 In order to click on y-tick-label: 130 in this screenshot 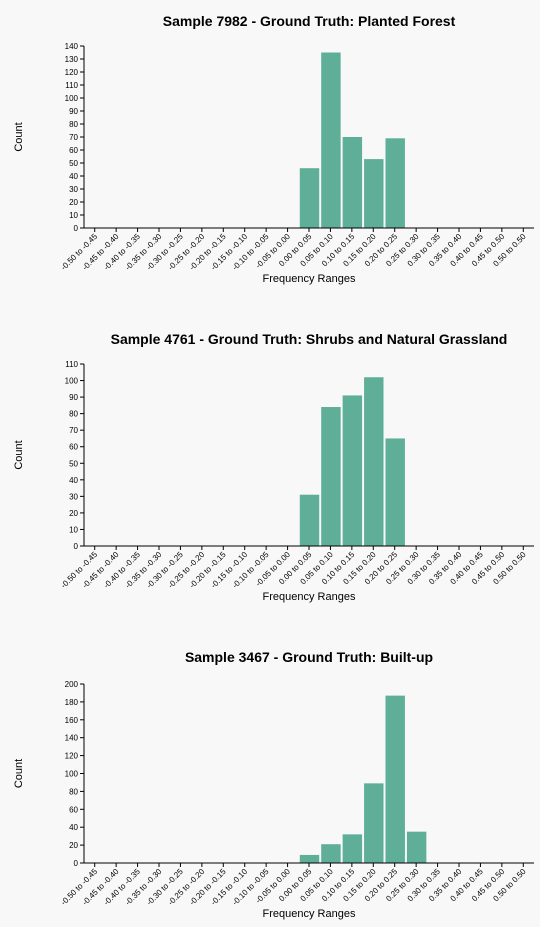, I will do `click(72, 59)`.